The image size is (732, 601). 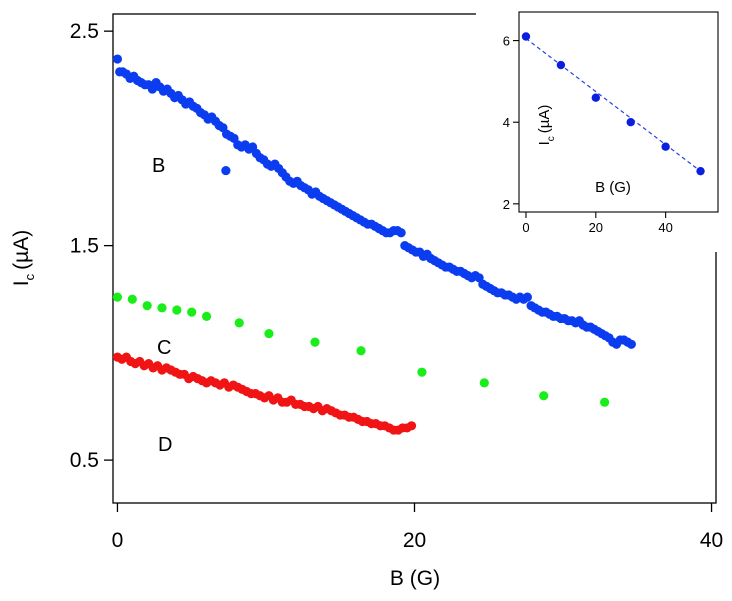 What do you see at coordinates (84, 31) in the screenshot?
I see `main-y-tick-label: 2.5` at bounding box center [84, 31].